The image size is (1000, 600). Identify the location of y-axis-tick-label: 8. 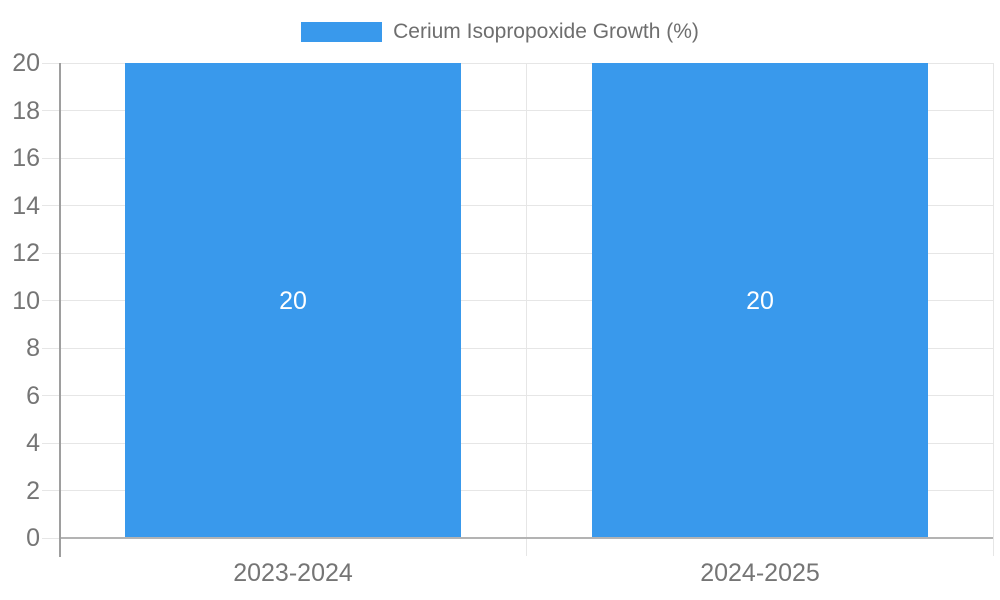
(33, 348).